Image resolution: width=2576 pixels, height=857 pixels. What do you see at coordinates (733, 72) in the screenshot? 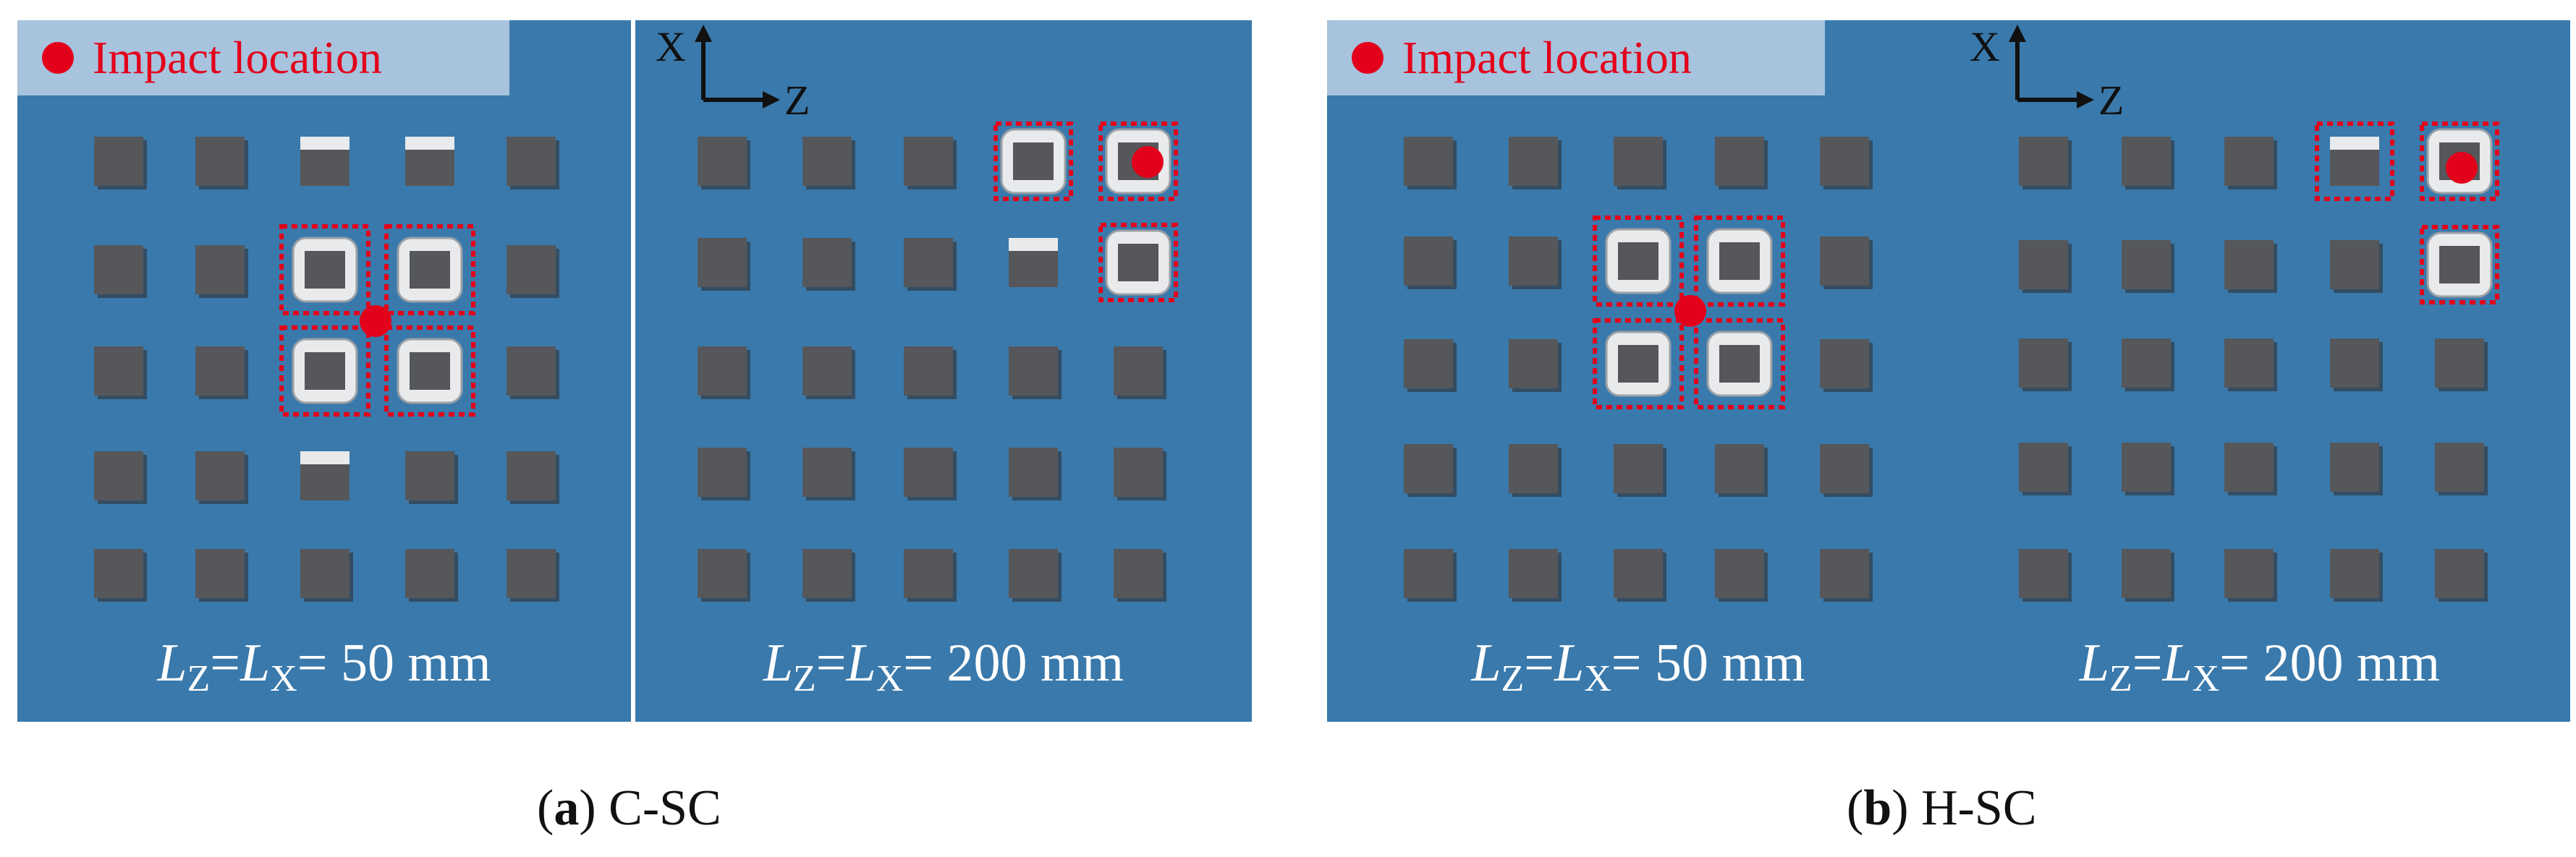
I see `xz-axes-icon: X Z` at bounding box center [733, 72].